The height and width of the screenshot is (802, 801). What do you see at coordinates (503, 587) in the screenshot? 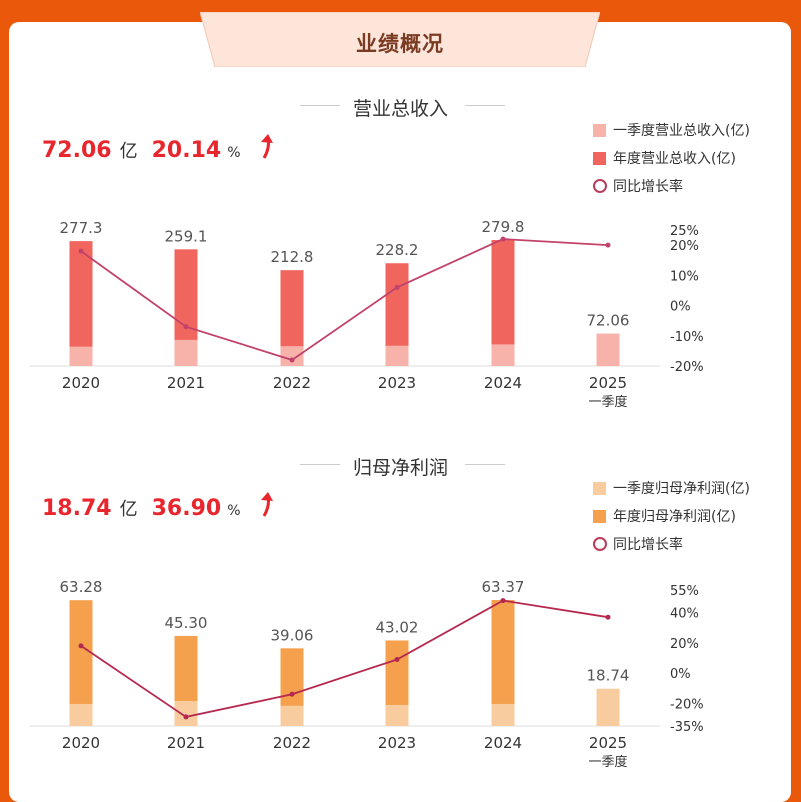
I see `bar-value-label: 63.37` at bounding box center [503, 587].